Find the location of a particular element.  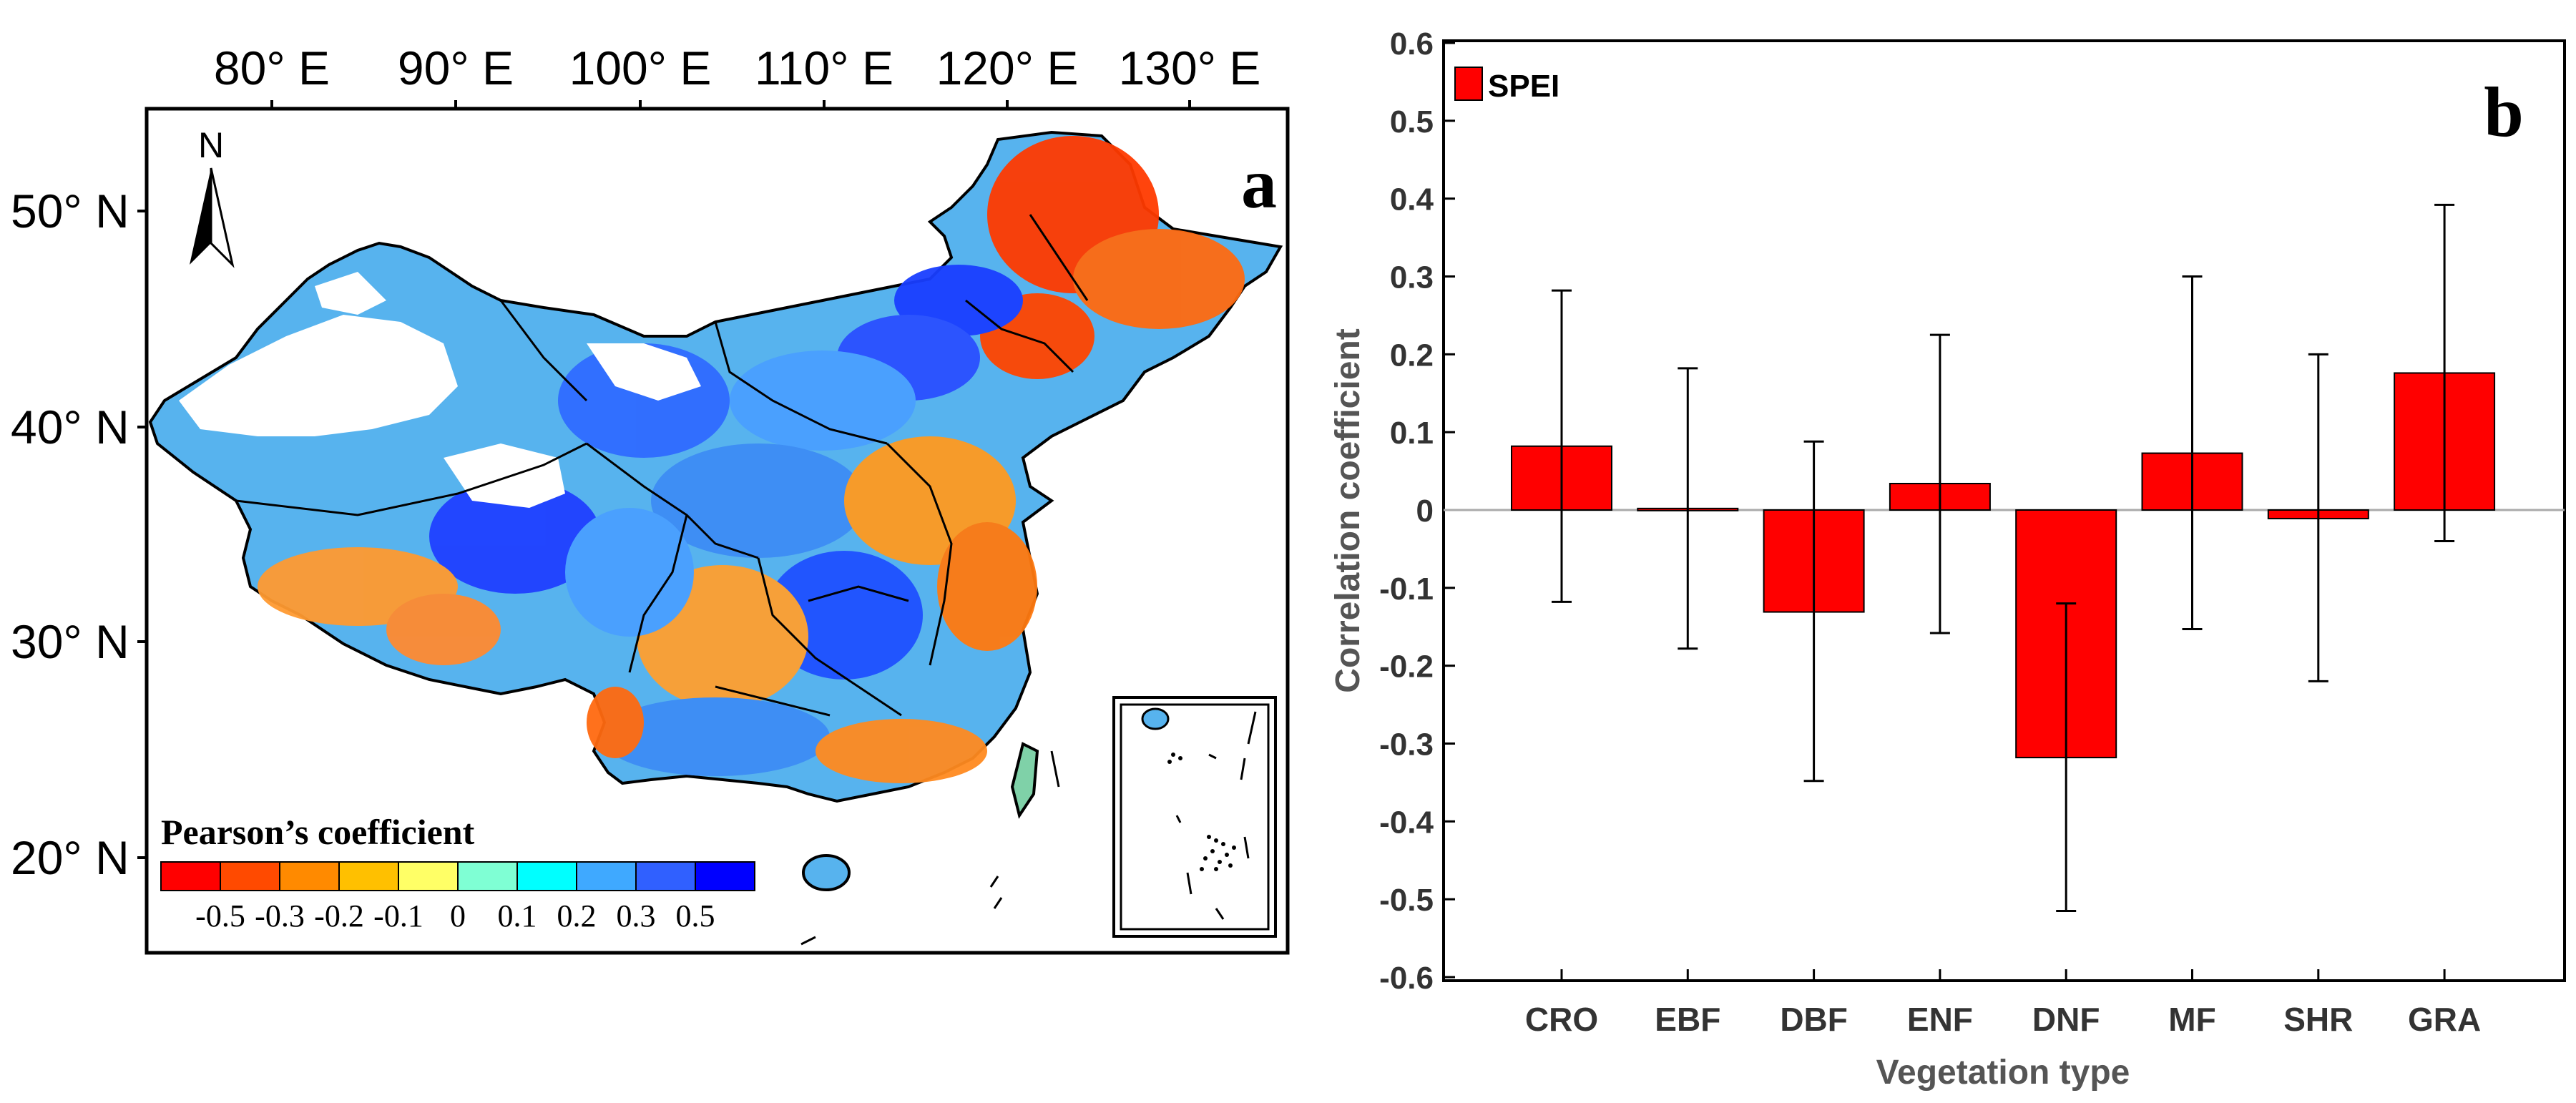

panel-a-label: a is located at coordinates (1259, 183).